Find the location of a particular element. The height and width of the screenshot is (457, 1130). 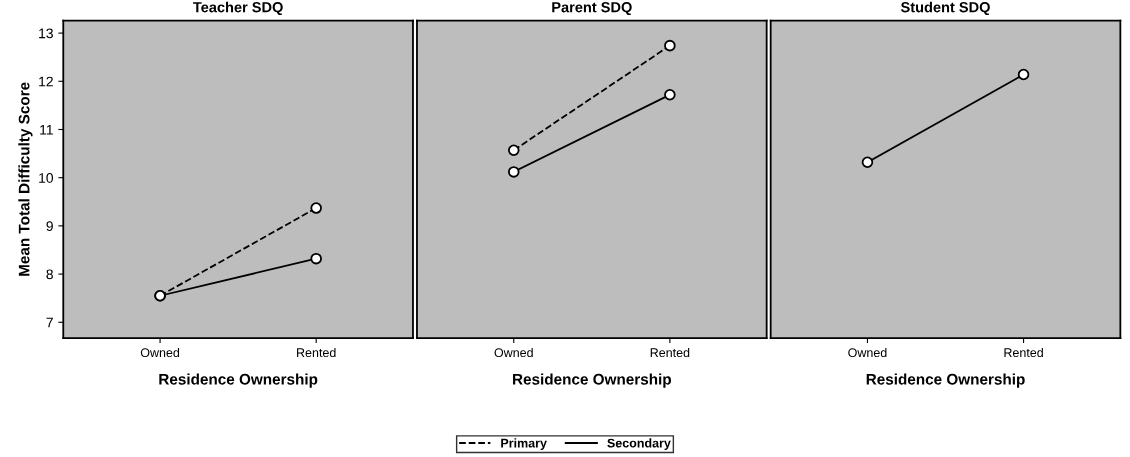

chart-title: Teacher SDQ is located at coordinates (238, 8).